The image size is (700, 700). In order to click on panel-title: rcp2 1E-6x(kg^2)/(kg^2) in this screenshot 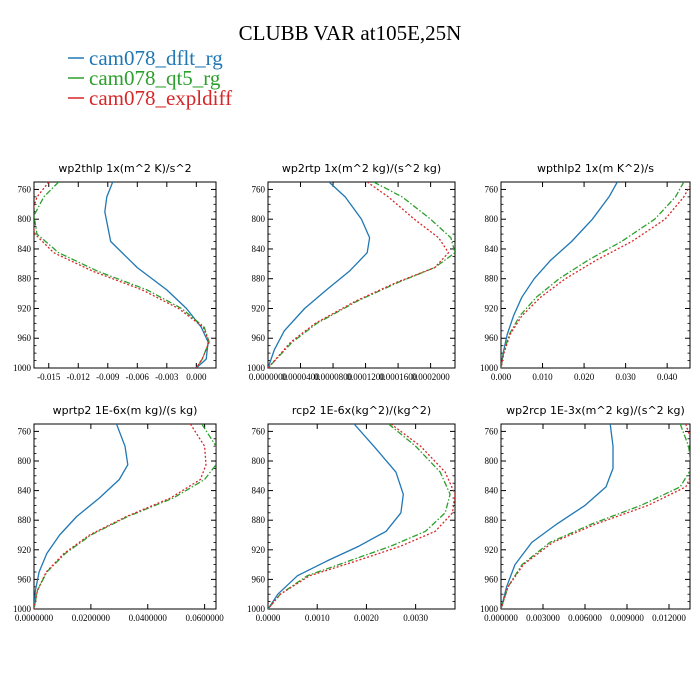, I will do `click(361, 410)`.